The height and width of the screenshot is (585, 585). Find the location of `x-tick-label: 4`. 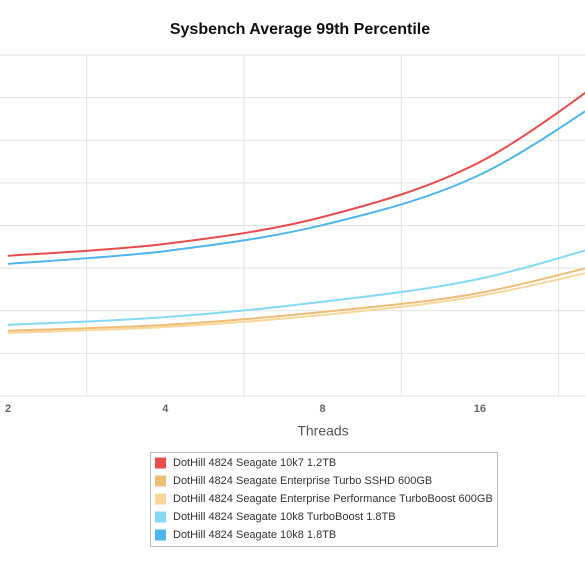

x-tick-label: 4 is located at coordinates (165, 409).